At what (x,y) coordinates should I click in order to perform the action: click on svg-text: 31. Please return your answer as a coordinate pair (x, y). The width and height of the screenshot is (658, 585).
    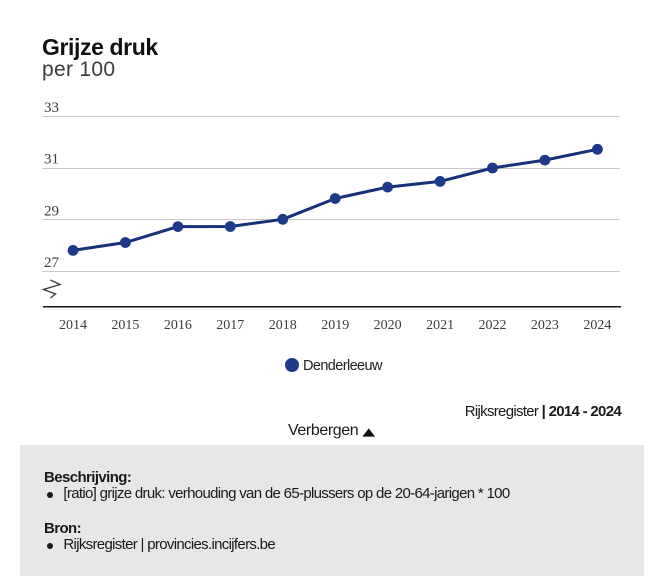
    Looking at the image, I should click on (51, 160).